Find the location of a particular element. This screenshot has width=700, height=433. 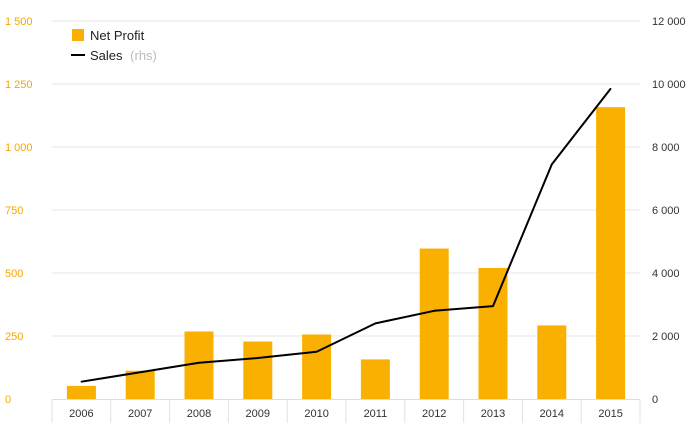

legend-label-sales-suffix: (rhs) is located at coordinates (143, 55).